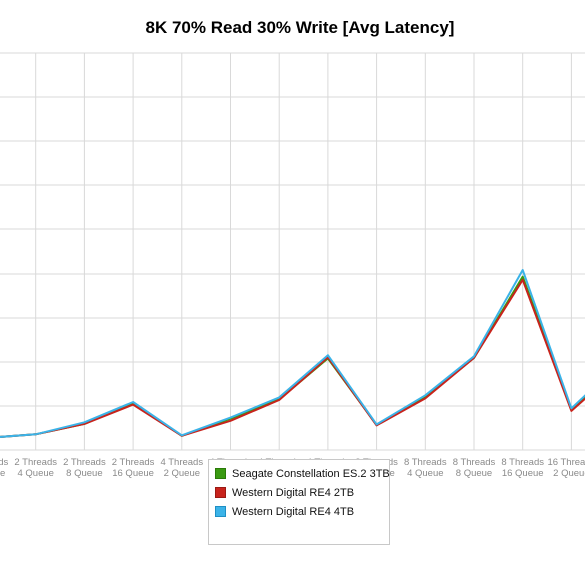 Image resolution: width=585 pixels, height=566 pixels. I want to click on x-tick-label: 4 Threads 2 Queue, so click(181, 468).